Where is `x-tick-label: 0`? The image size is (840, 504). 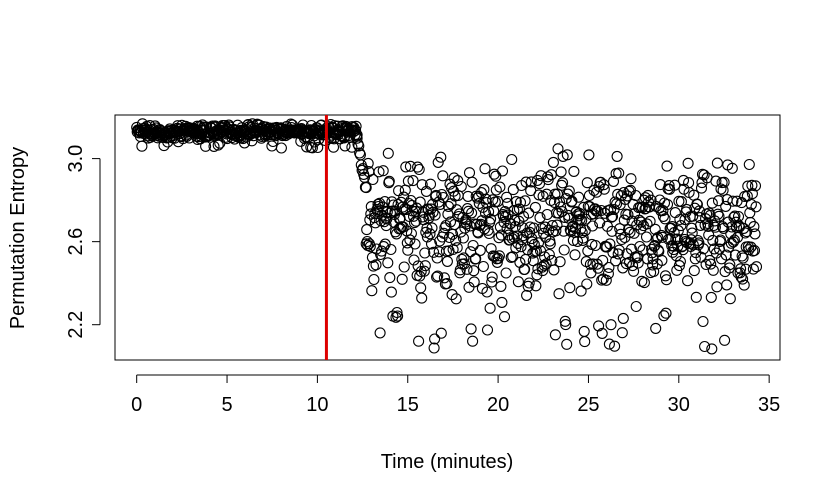
x-tick-label: 0 is located at coordinates (136, 405).